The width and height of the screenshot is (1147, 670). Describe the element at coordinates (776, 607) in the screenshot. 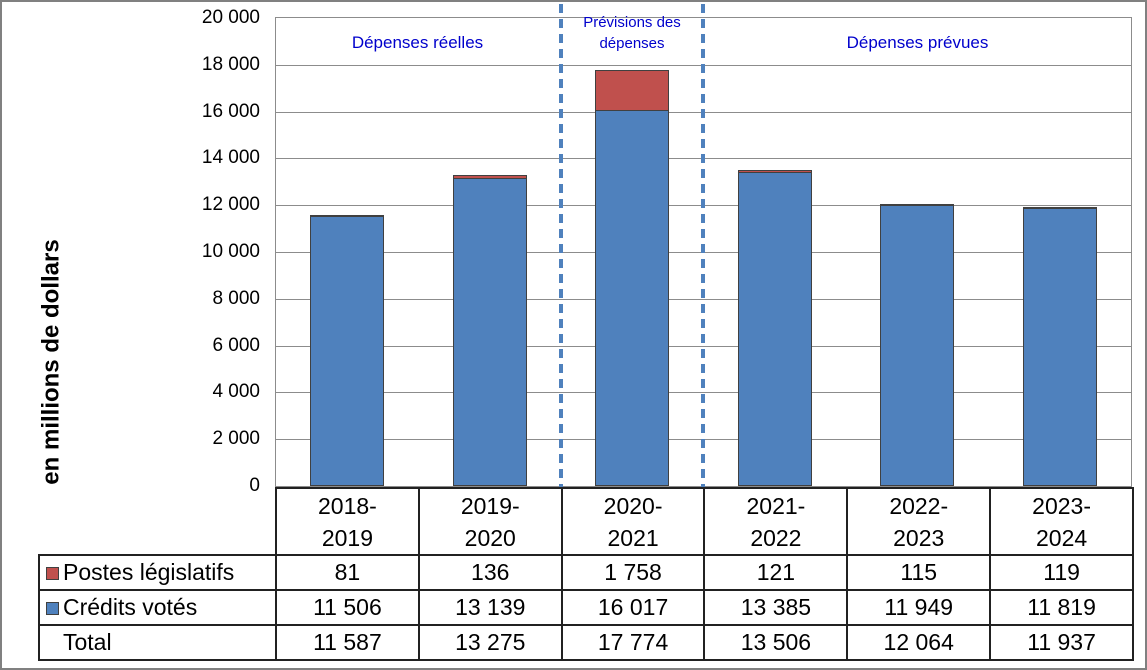

I see `table-cell: 13 385` at that location.